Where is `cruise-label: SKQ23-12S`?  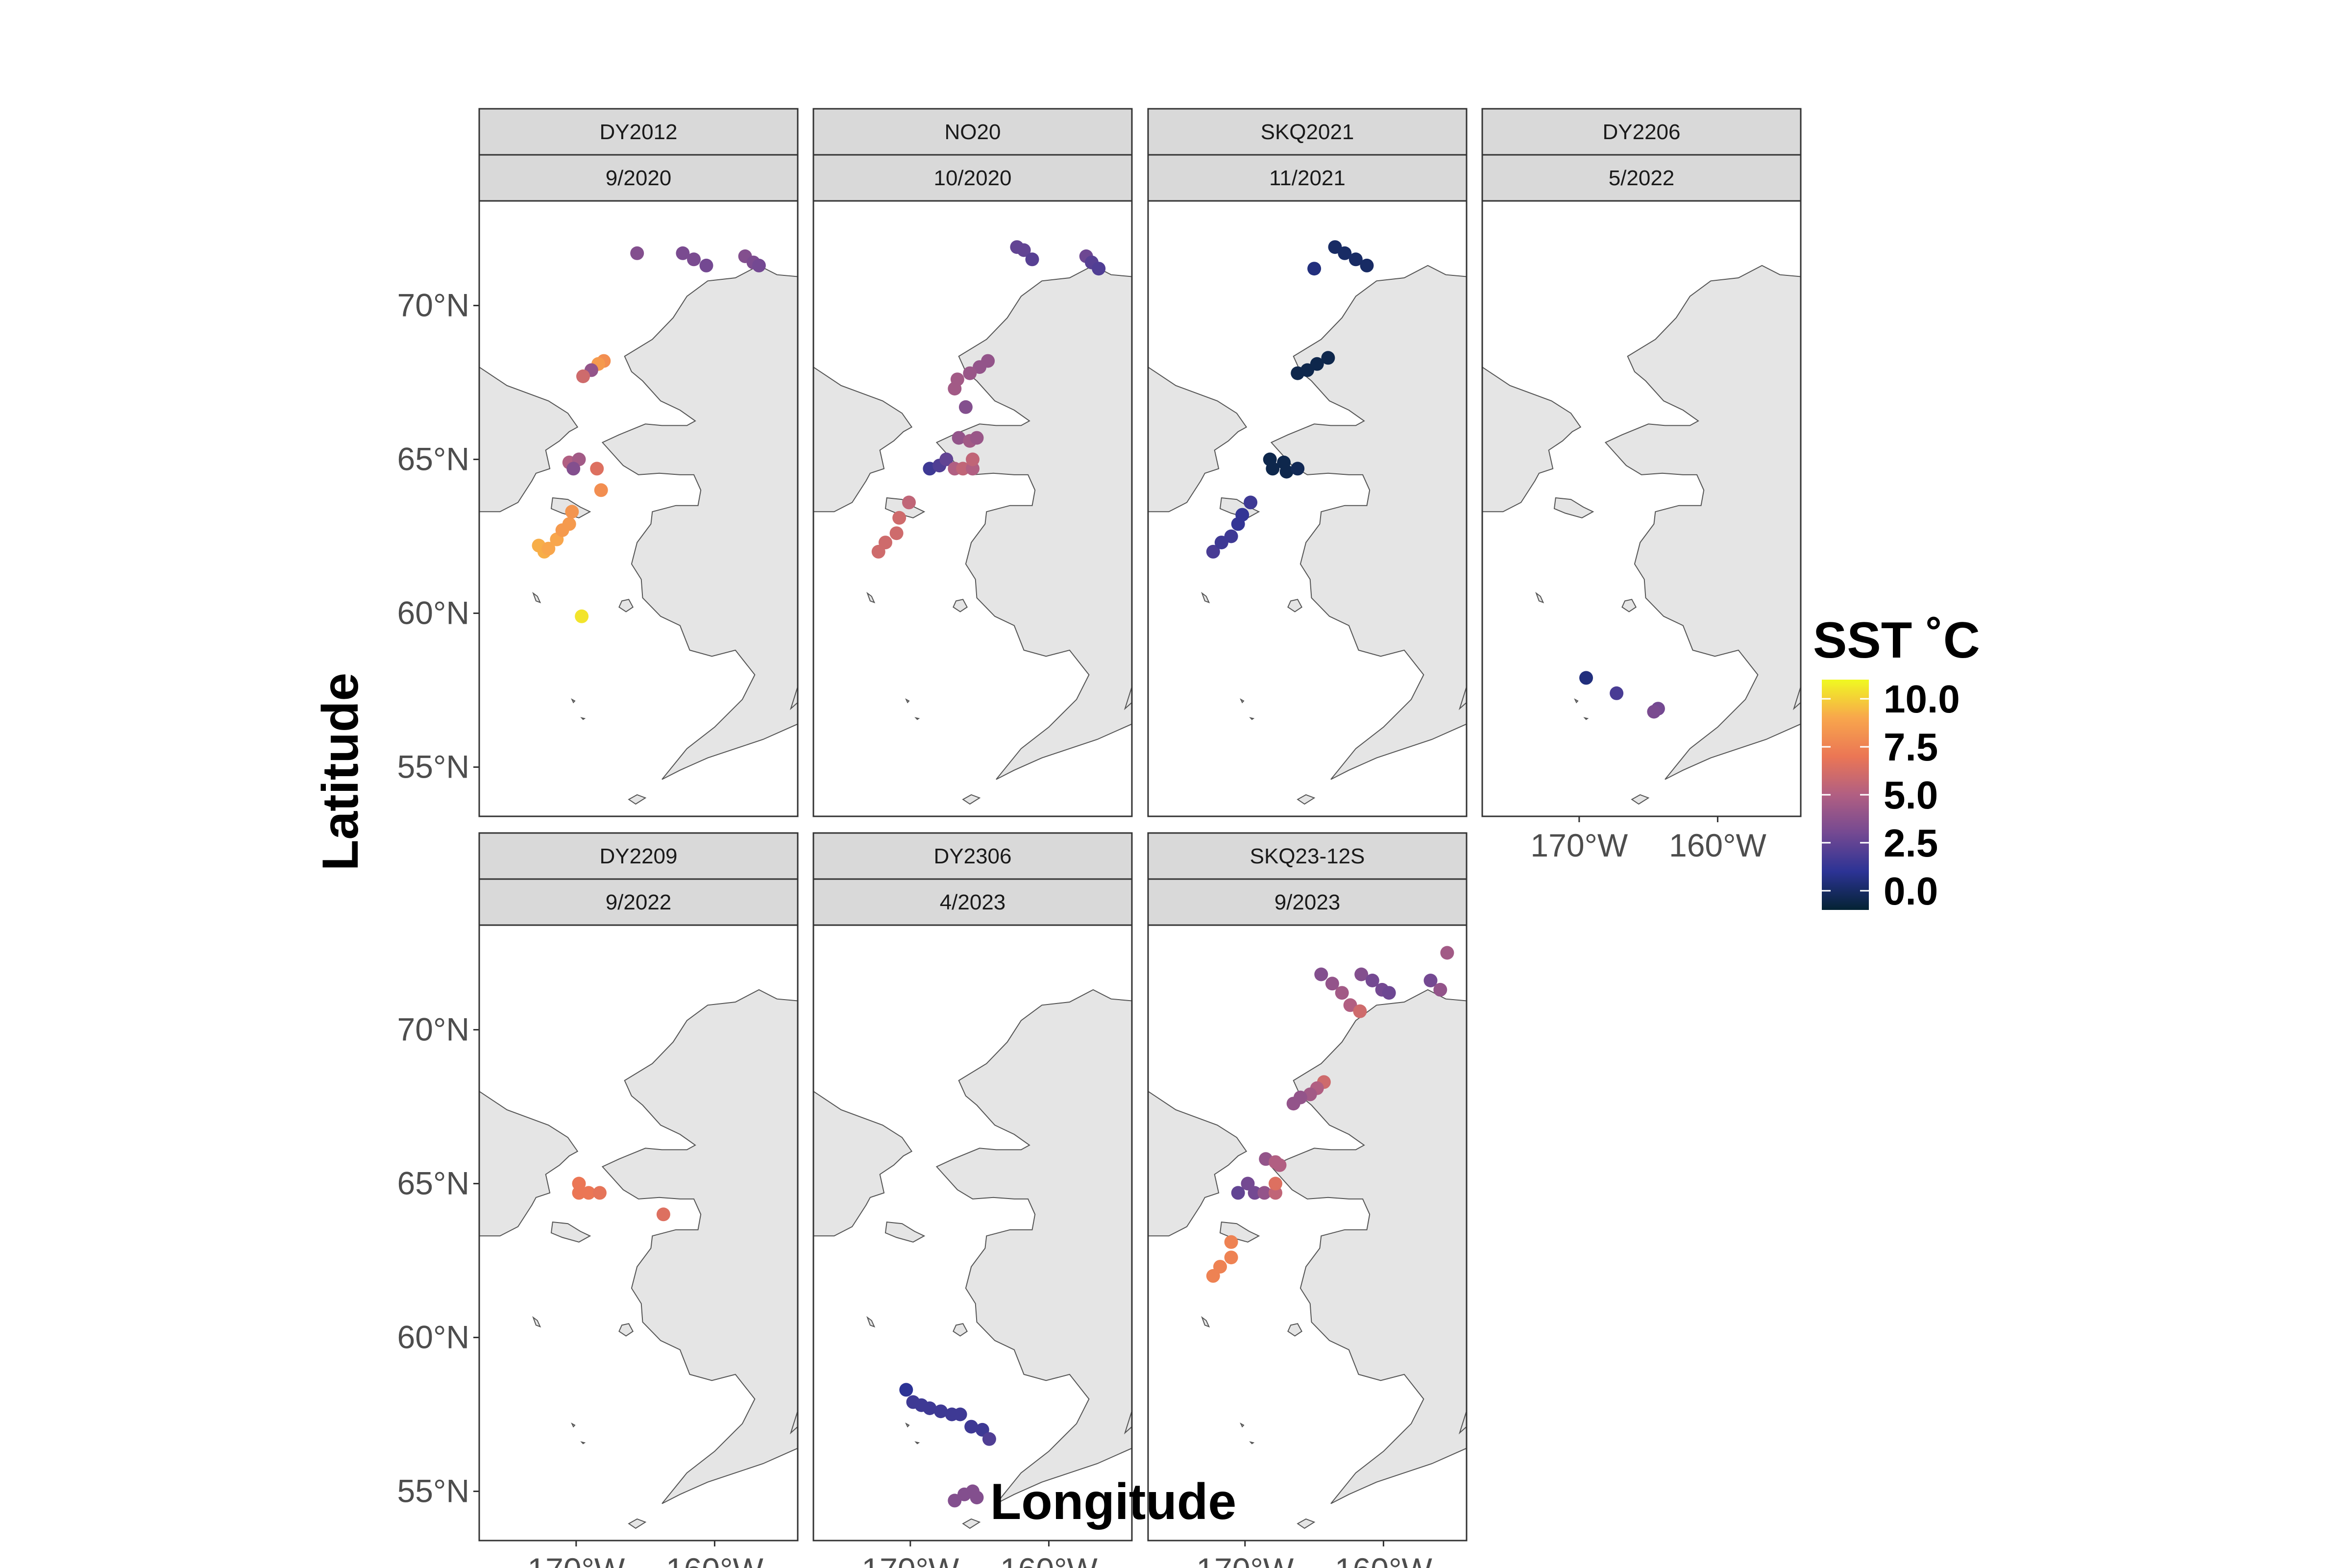 cruise-label: SKQ23-12S is located at coordinates (1307, 856).